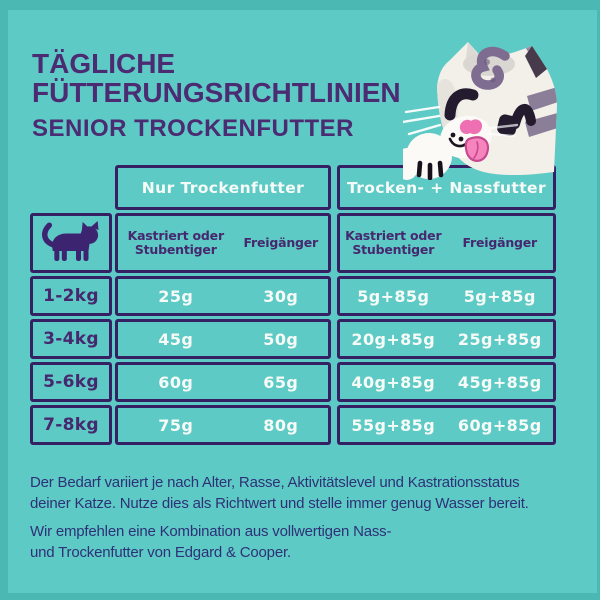 This screenshot has height=600, width=600. I want to click on value-cell: 30g, so click(281, 296).